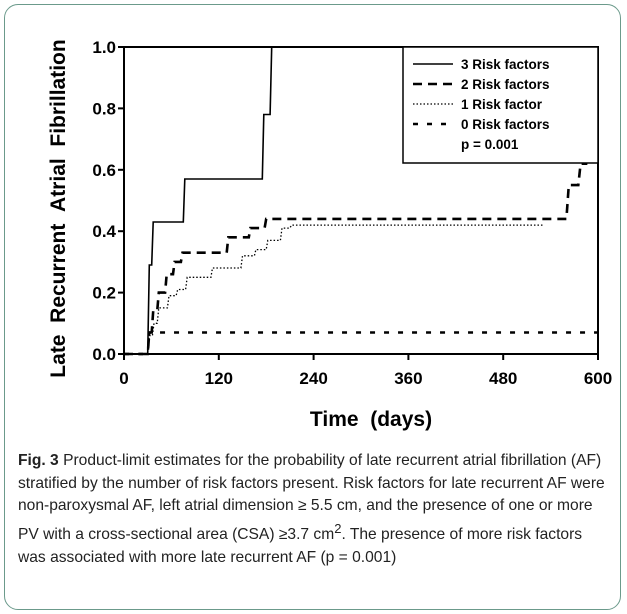 Image resolution: width=627 pixels, height=614 pixels. I want to click on caption-label: Fig. 3, so click(38, 460).